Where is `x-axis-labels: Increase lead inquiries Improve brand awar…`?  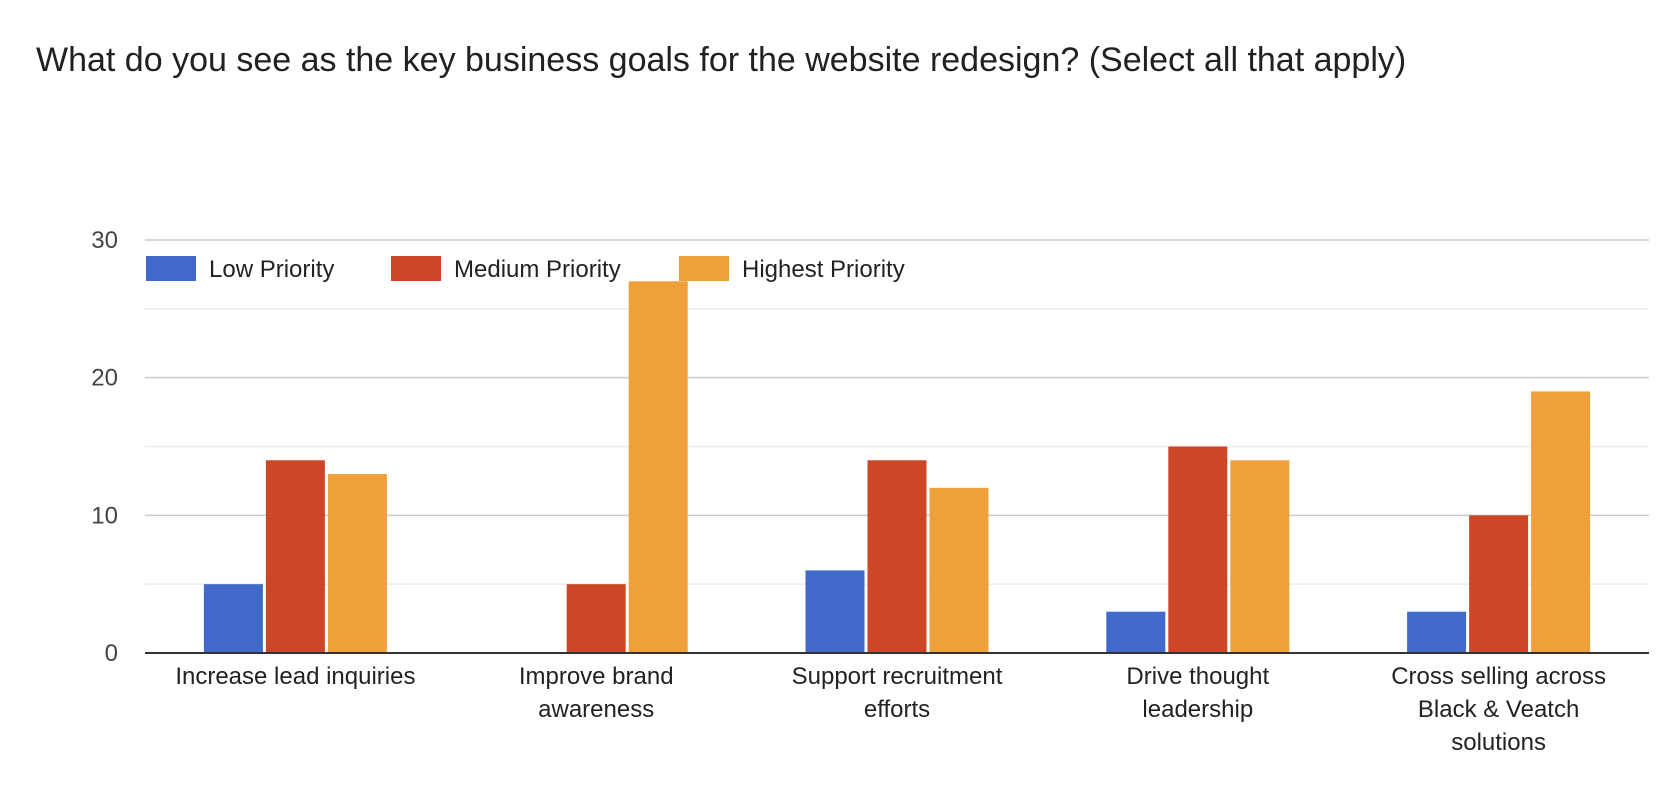 x-axis-labels: Increase lead inquiries Improve brand awar… is located at coordinates (890, 709).